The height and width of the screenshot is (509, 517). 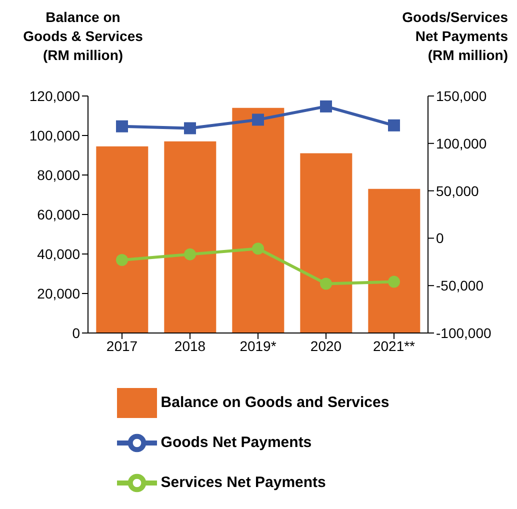 I want to click on x-tick-label: 2021**, so click(x=394, y=346).